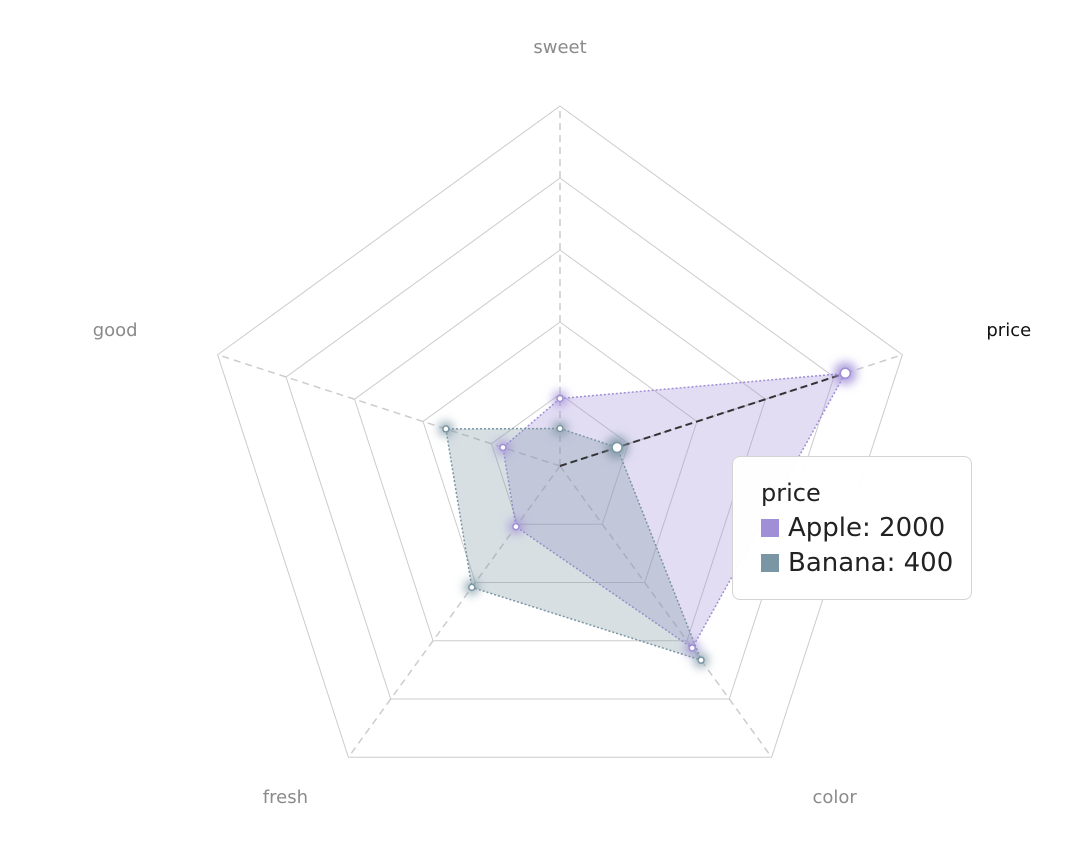  I want to click on banana-point-fresh, so click(471, 587).